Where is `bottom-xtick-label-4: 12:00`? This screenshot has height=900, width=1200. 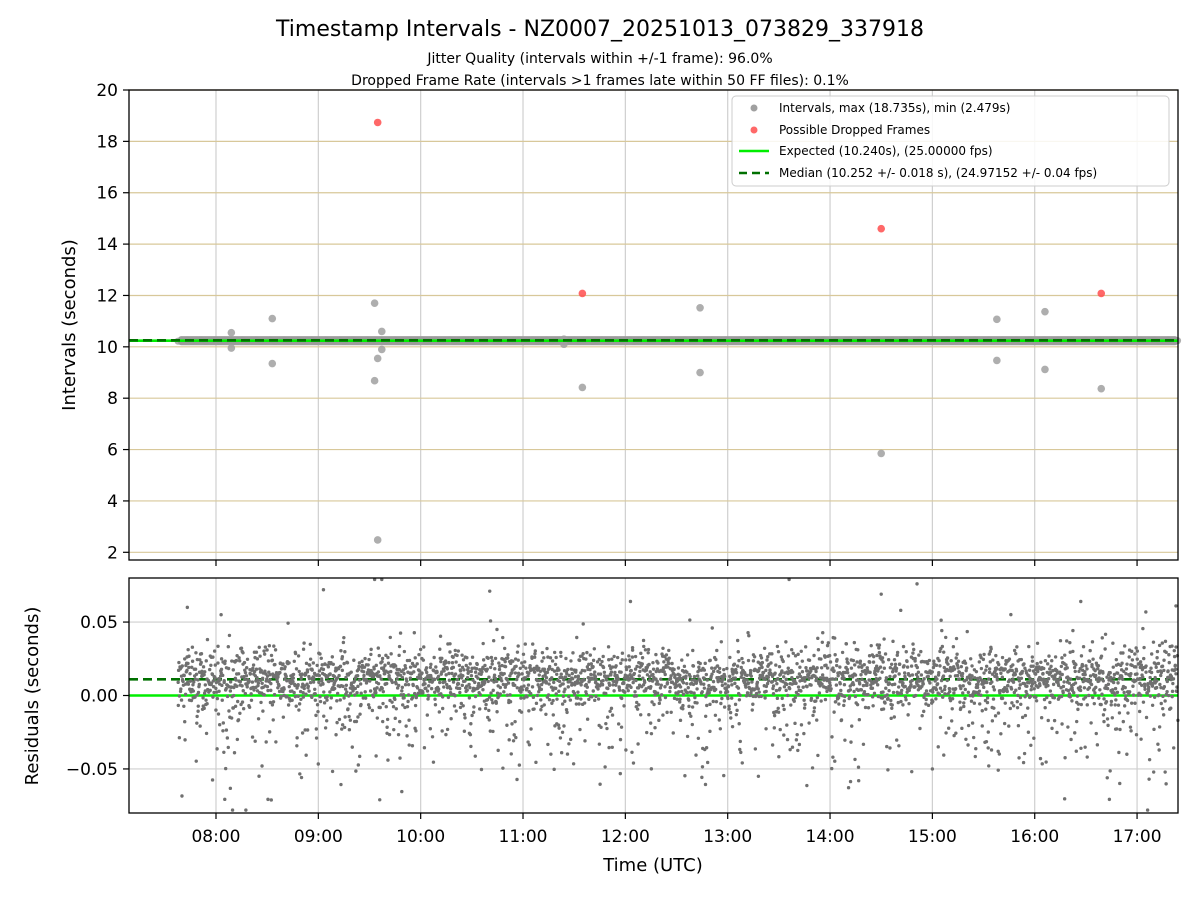 bottom-xtick-label-4: 12:00 is located at coordinates (625, 837).